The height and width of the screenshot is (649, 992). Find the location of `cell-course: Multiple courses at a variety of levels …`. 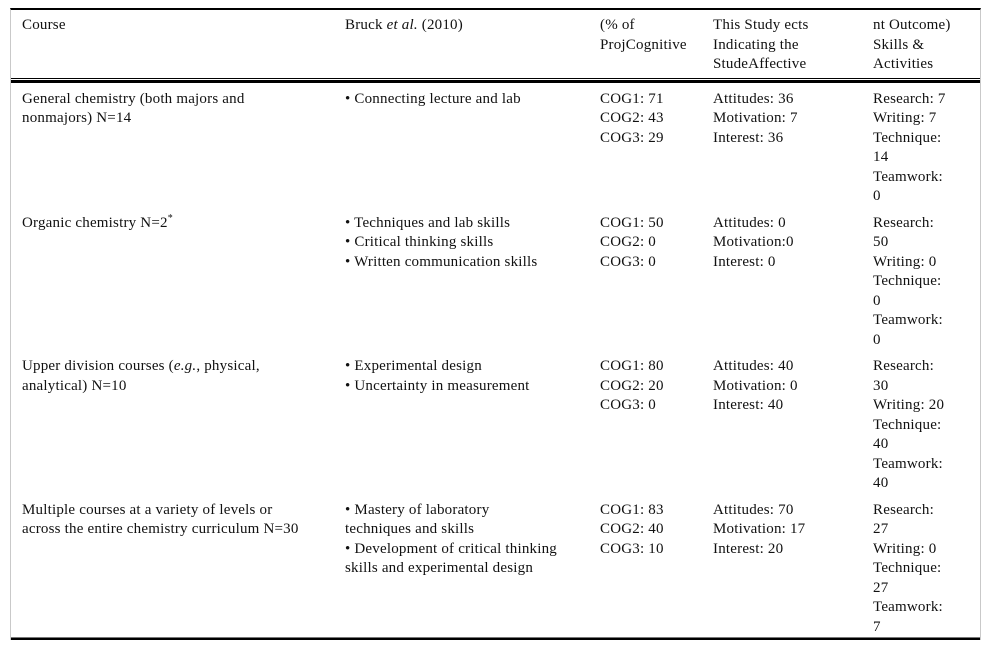

cell-course: Multiple courses at a variety of levels … is located at coordinates (160, 519).